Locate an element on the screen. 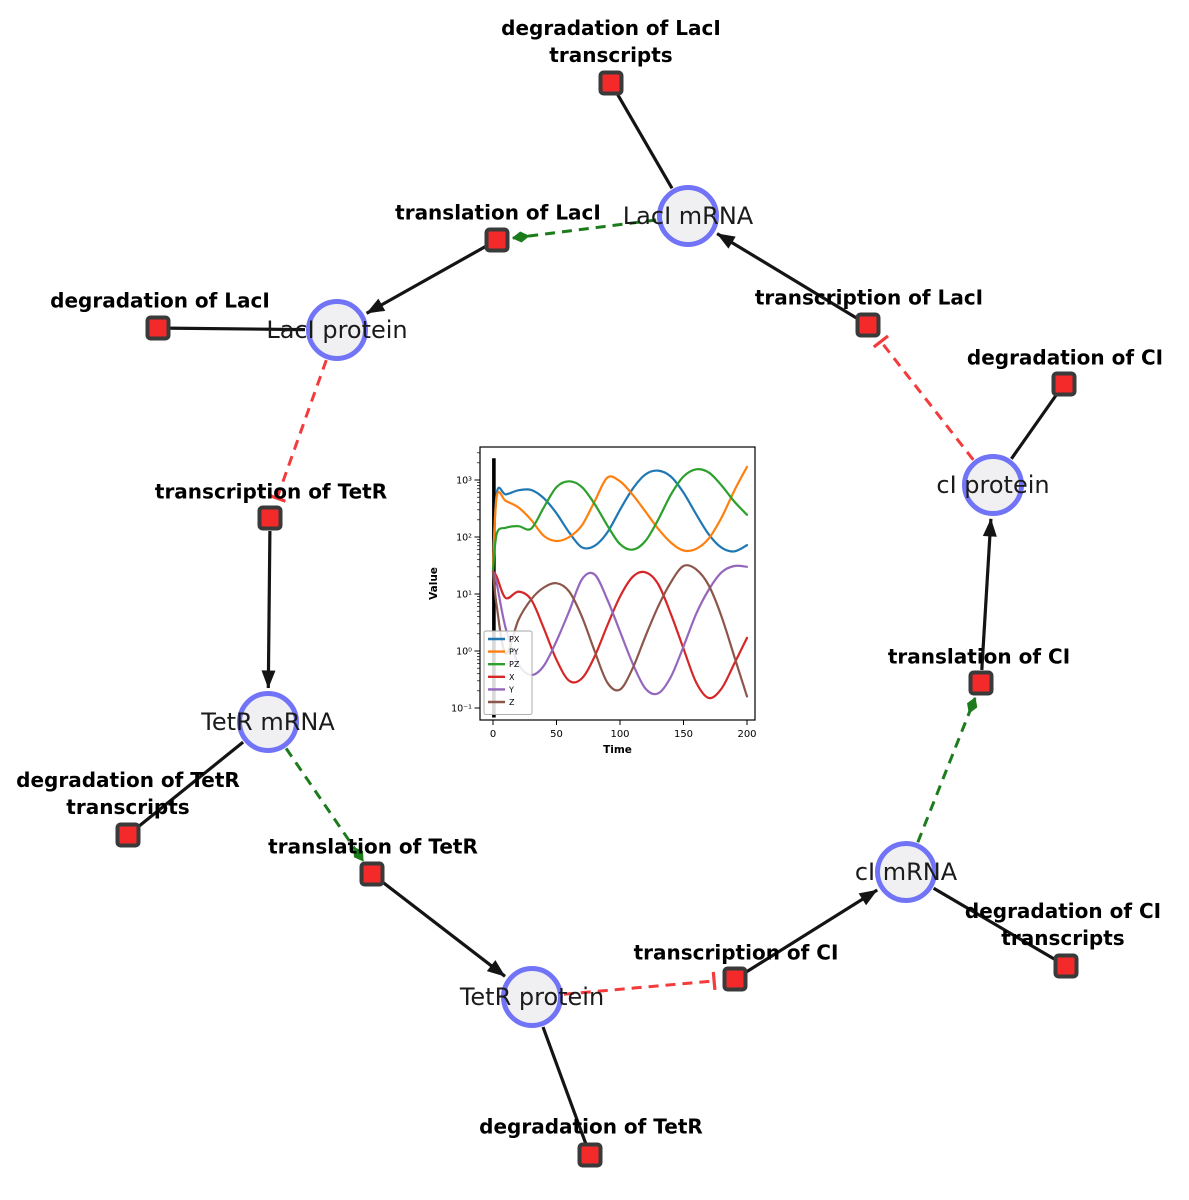  legend-label-Z: Z is located at coordinates (512, 702).